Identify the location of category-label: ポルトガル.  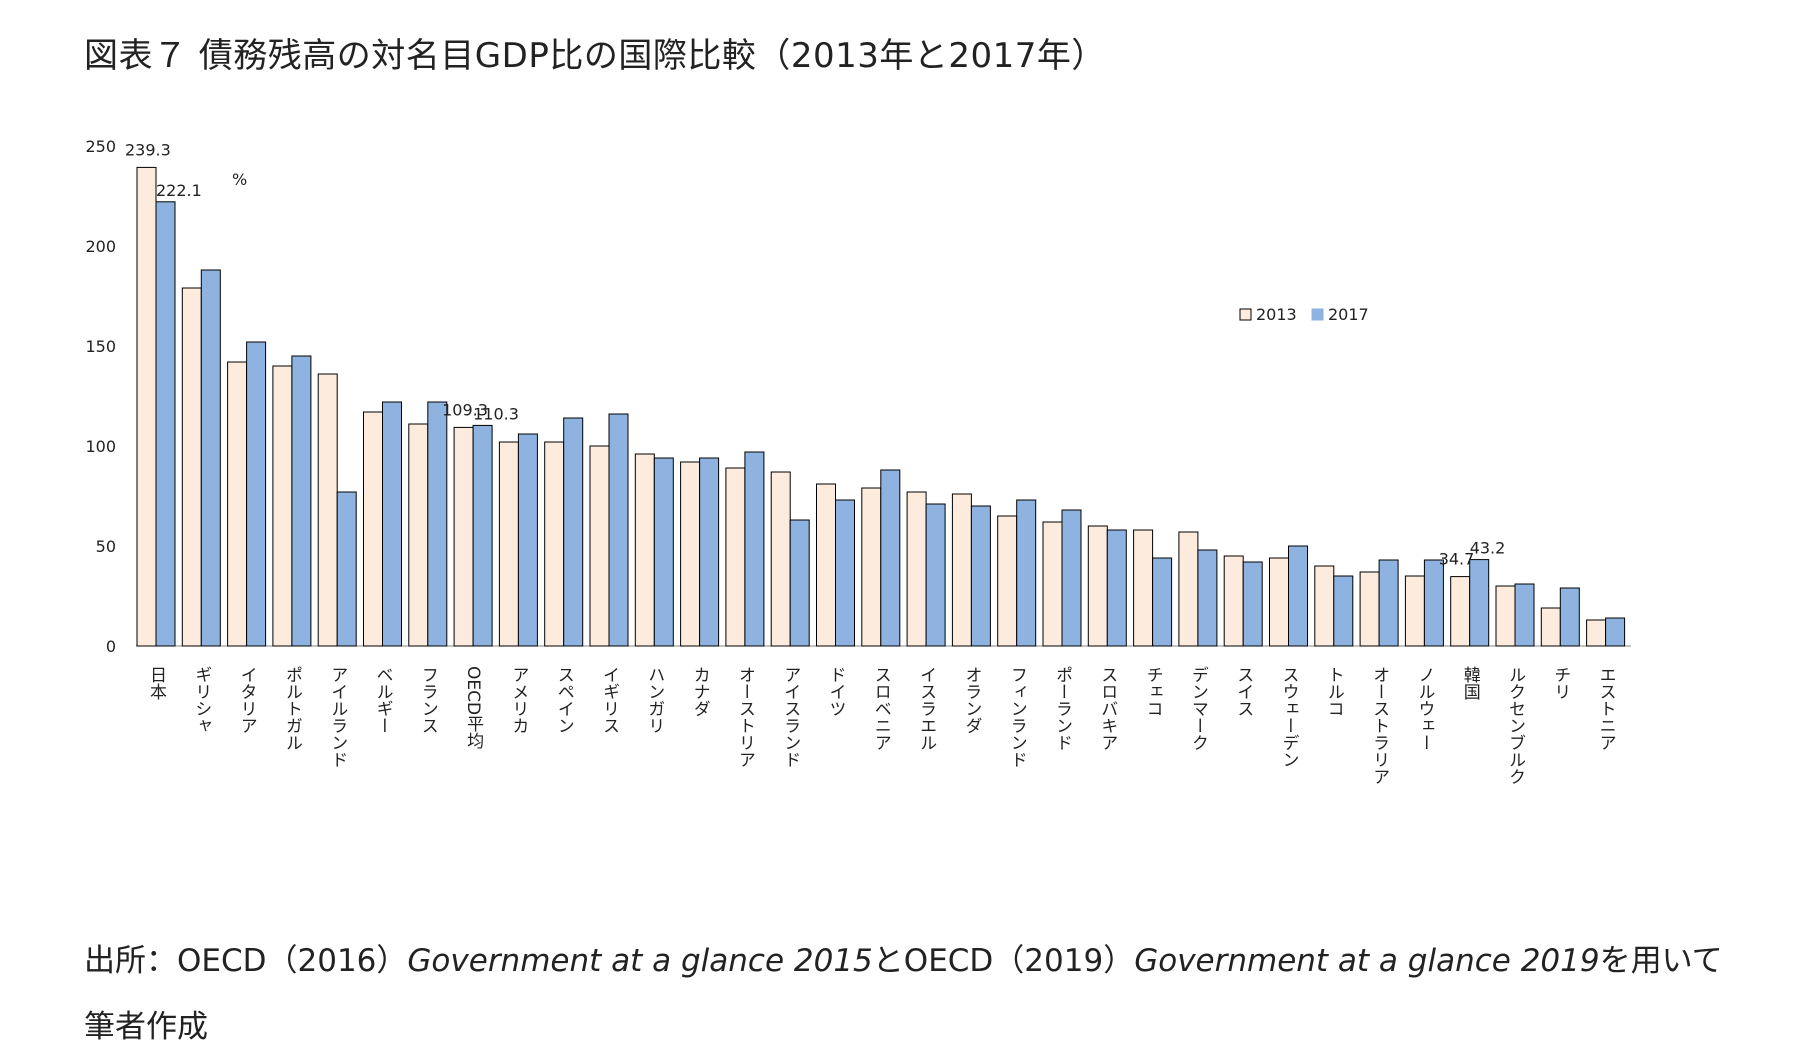
(292, 708).